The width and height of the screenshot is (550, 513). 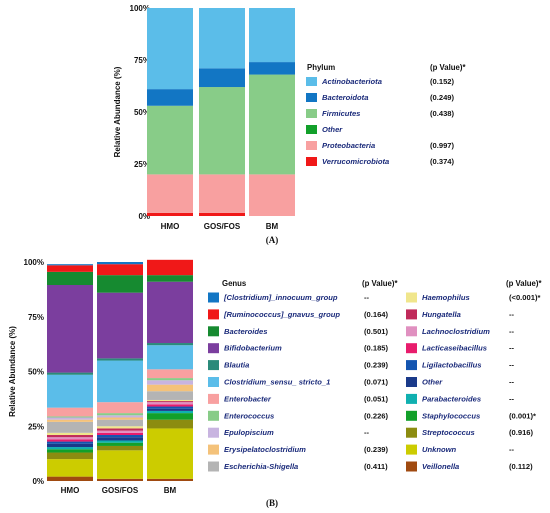 I want to click on legend-pvalue-firmicutes: (0.438), so click(x=442, y=113).